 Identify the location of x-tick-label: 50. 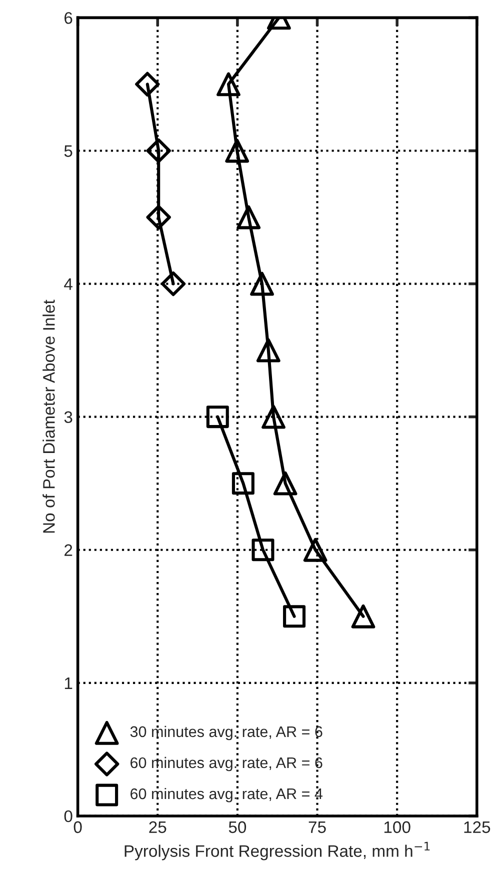
(237, 827).